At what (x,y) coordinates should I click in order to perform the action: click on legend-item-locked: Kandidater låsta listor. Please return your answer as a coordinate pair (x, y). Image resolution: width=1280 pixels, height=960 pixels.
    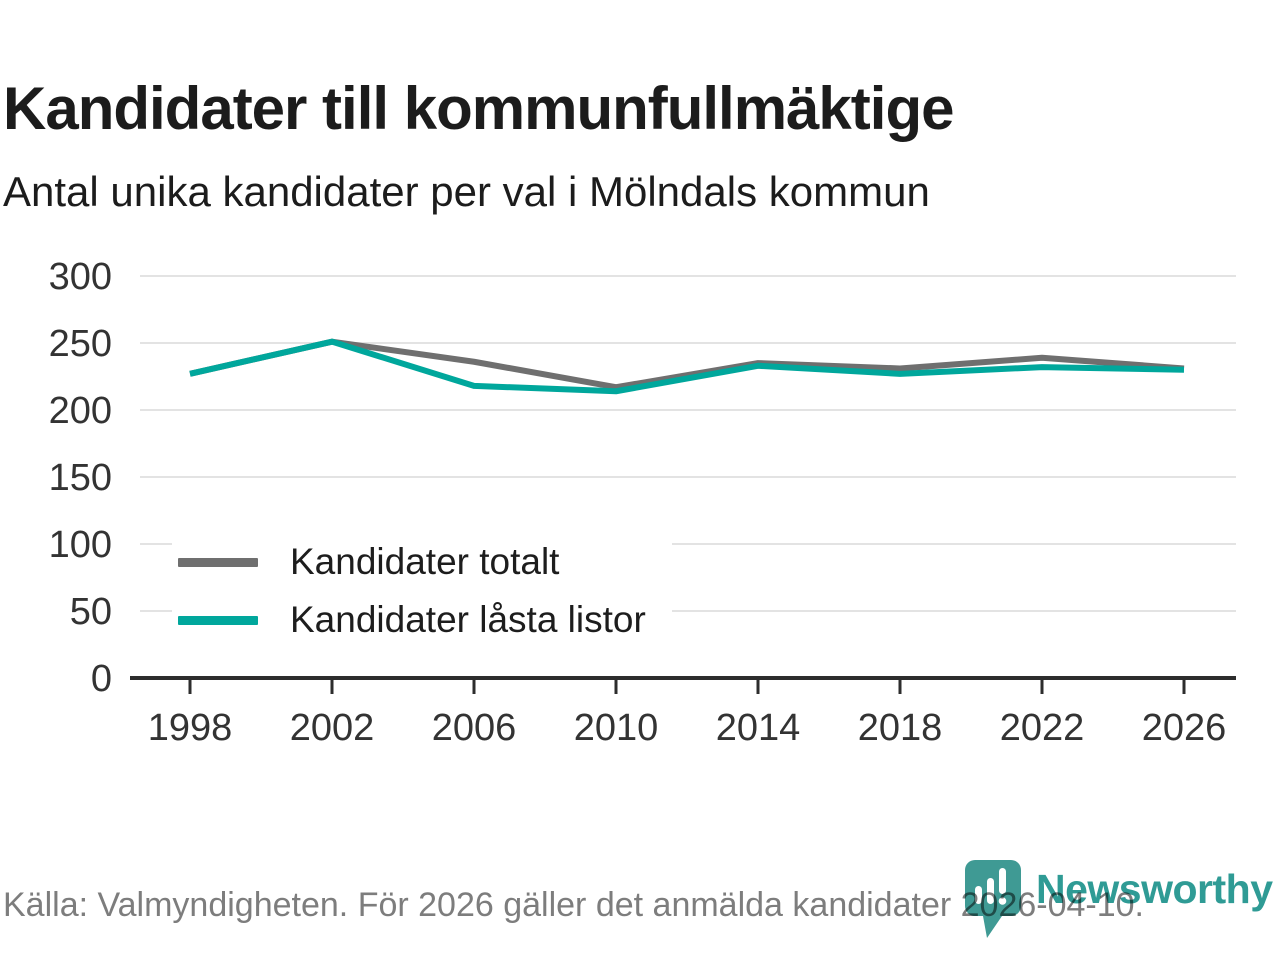
    Looking at the image, I should click on (412, 620).